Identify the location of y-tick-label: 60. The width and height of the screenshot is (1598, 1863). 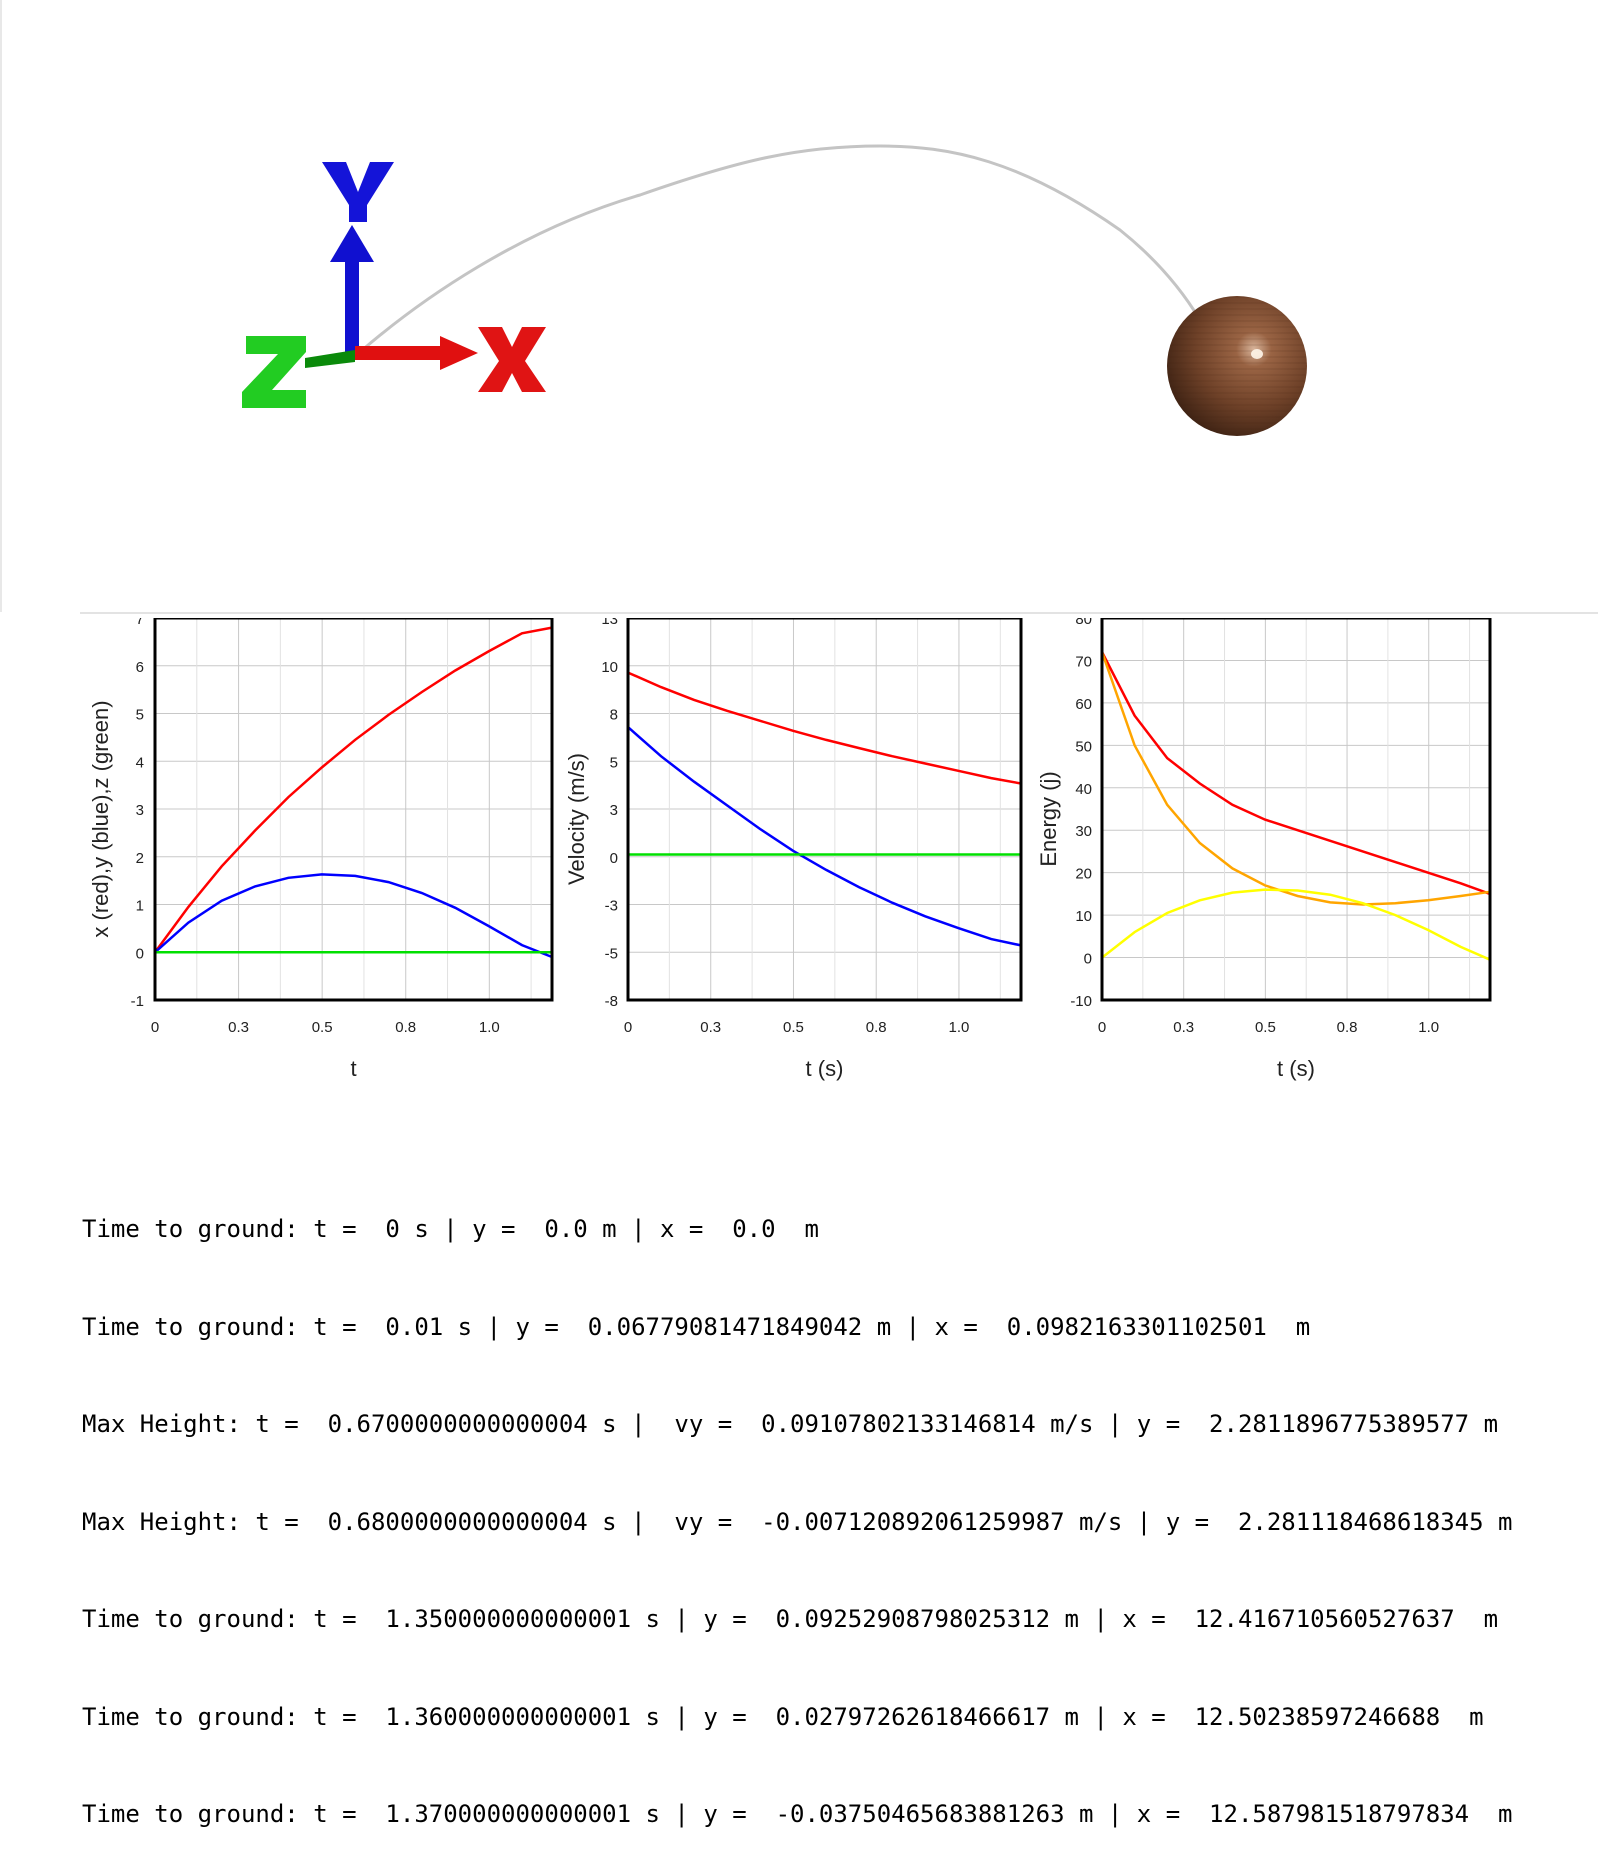
(1083, 704).